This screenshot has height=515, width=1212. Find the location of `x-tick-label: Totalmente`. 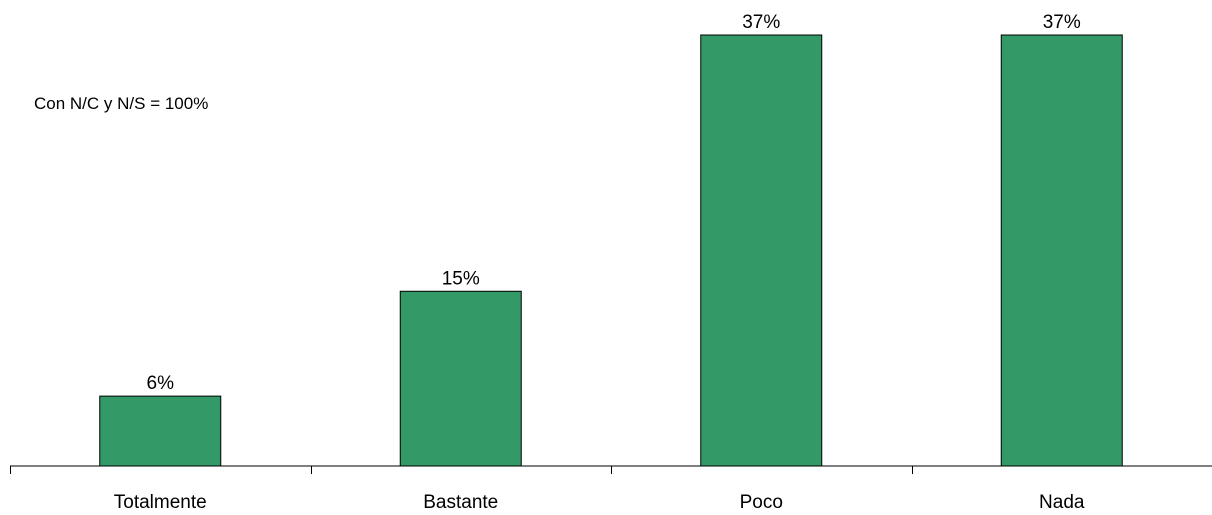

x-tick-label: Totalmente is located at coordinates (160, 502).